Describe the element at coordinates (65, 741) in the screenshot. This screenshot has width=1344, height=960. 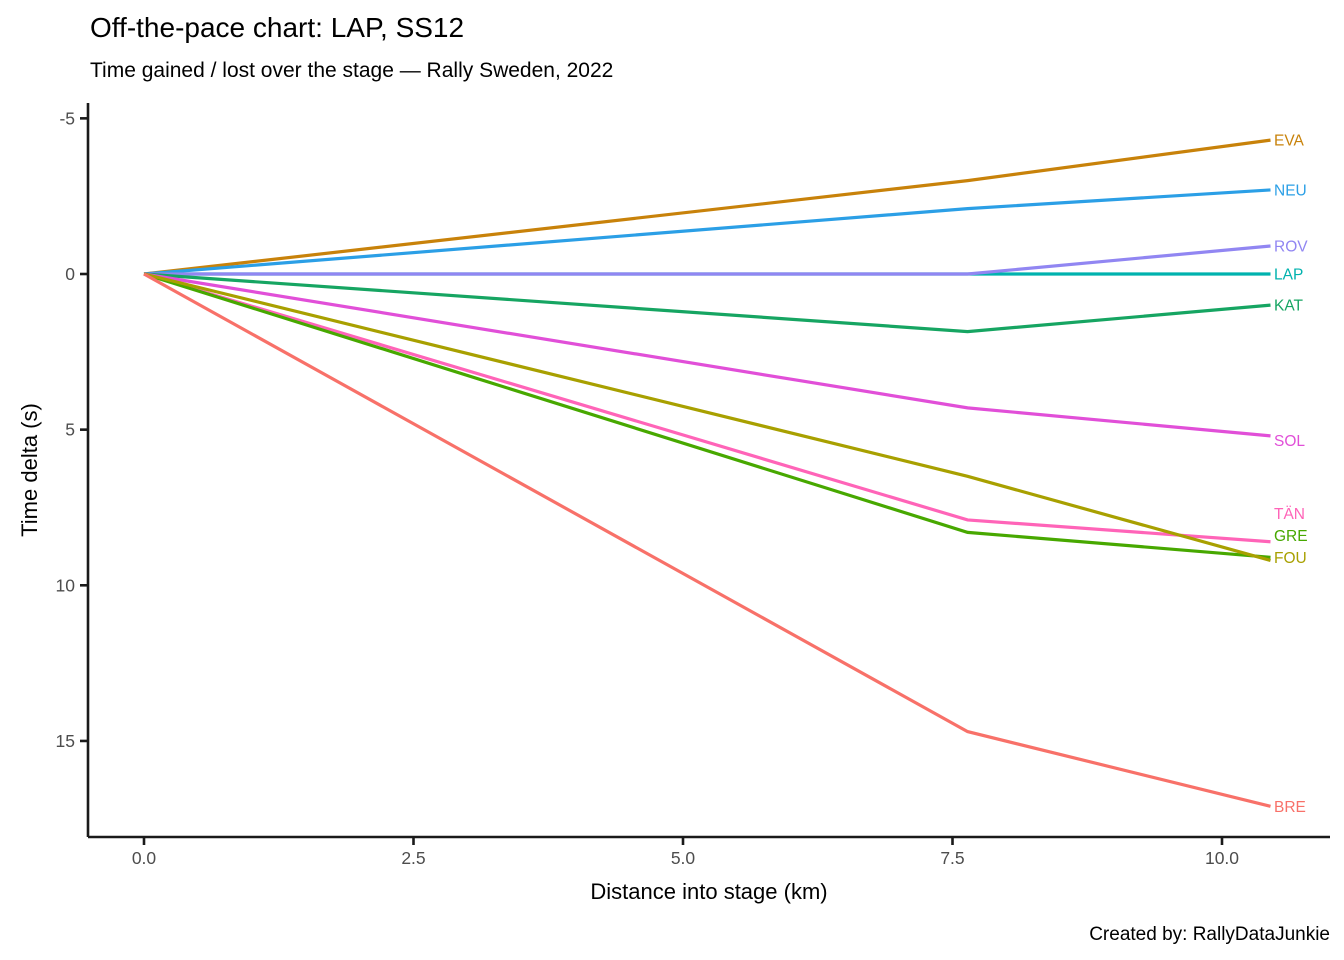
I see `y-tick-label: 15` at that location.